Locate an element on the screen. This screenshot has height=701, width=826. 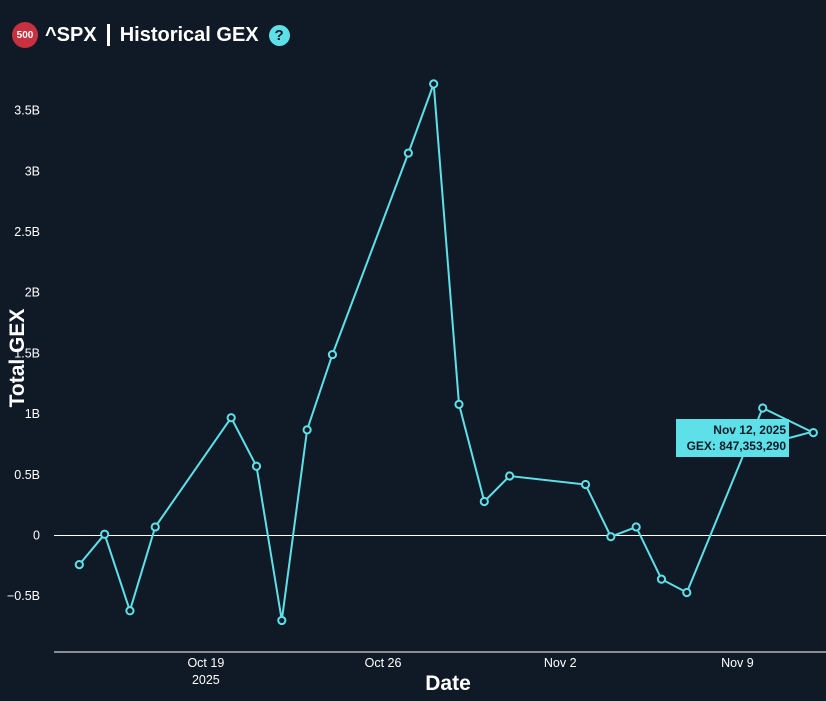
y-tick-label: 2B is located at coordinates (32, 293).